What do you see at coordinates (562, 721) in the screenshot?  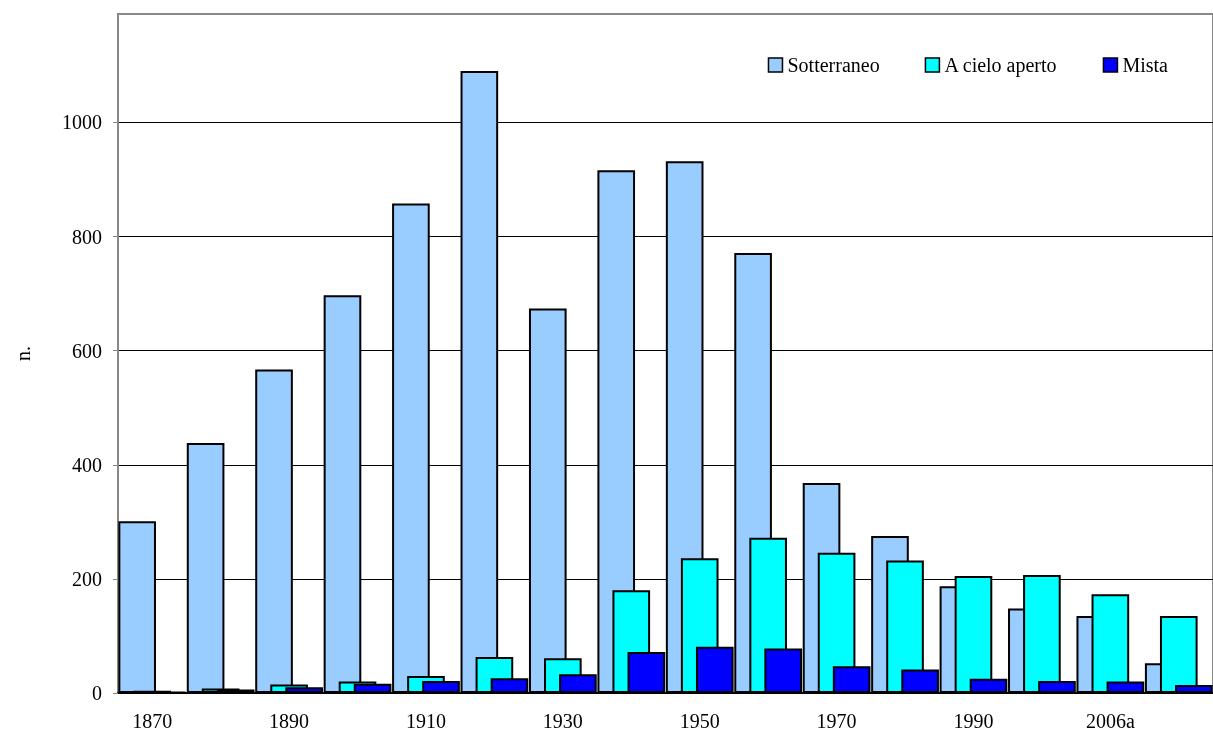 I see `x-tick-label: 1930` at bounding box center [562, 721].